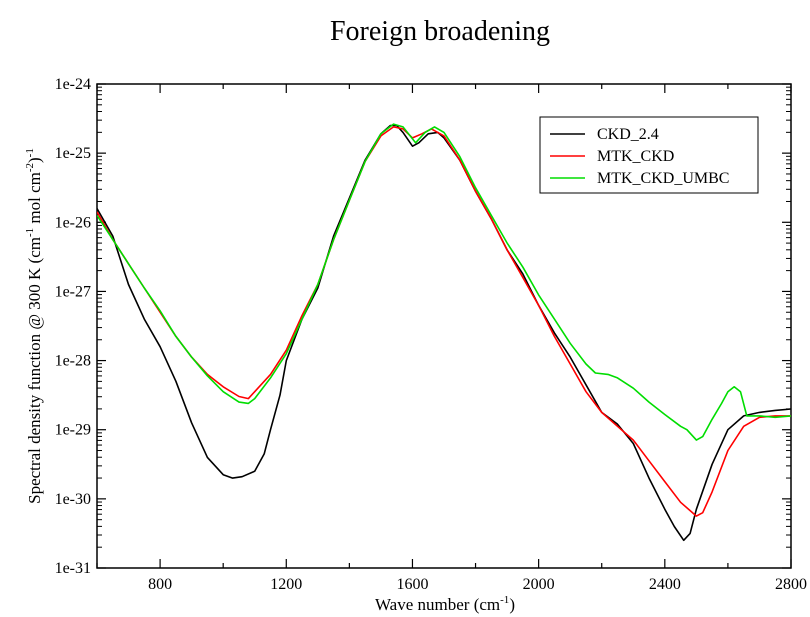 The height and width of the screenshot is (617, 810). What do you see at coordinates (73, 222) in the screenshot?
I see `y-tick-label: 1e-26` at bounding box center [73, 222].